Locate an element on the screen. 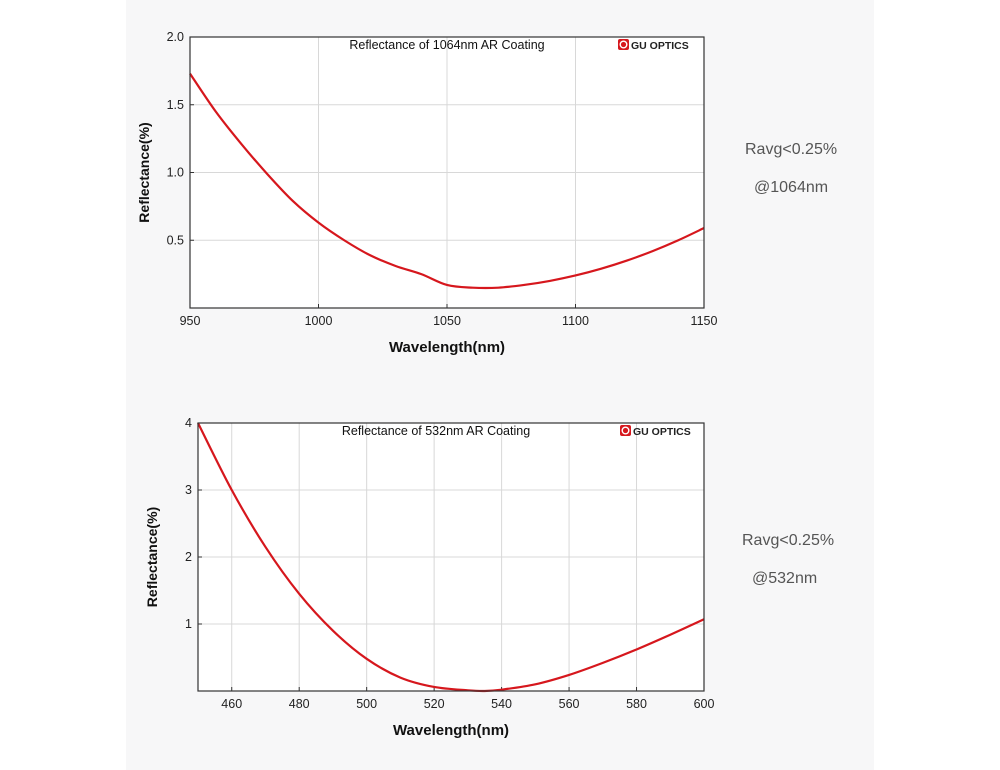 This screenshot has width=1000, height=770. reflectance-curve is located at coordinates (447, 181).